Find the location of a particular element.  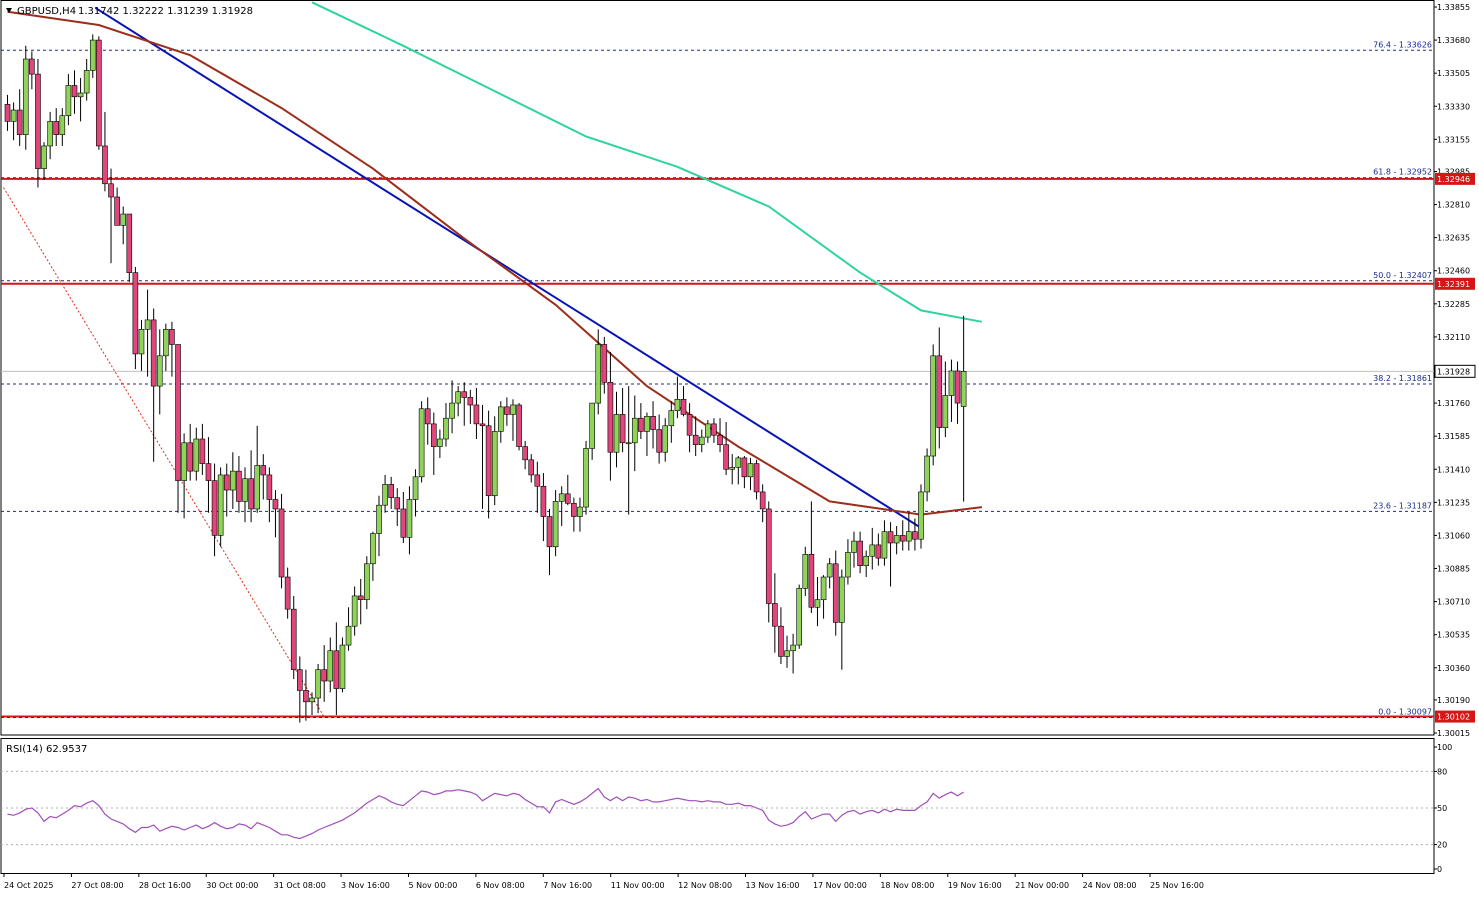

rsi-line is located at coordinates (485, 813).